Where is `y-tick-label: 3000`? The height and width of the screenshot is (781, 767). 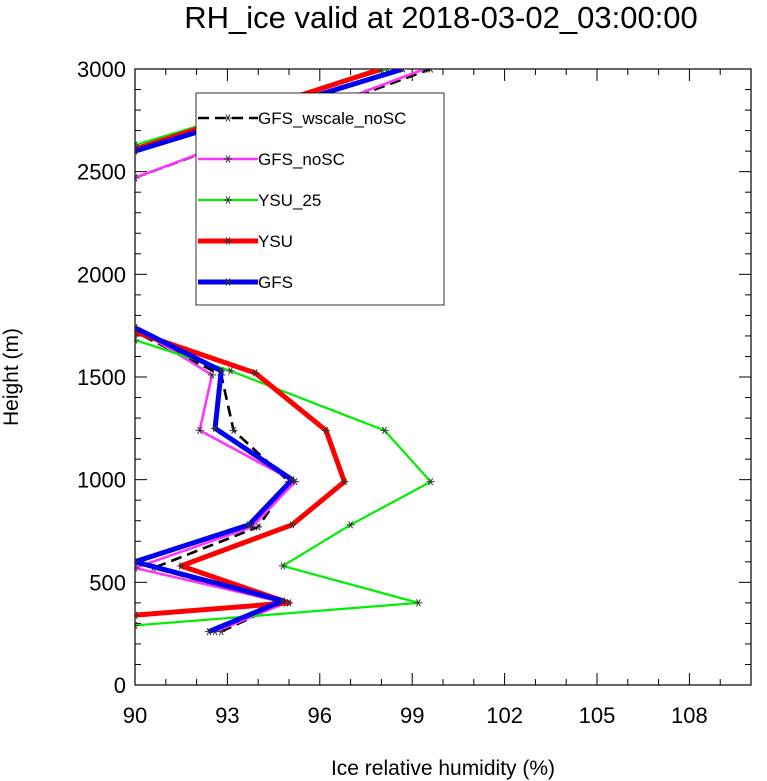
y-tick-label: 3000 is located at coordinates (101, 69).